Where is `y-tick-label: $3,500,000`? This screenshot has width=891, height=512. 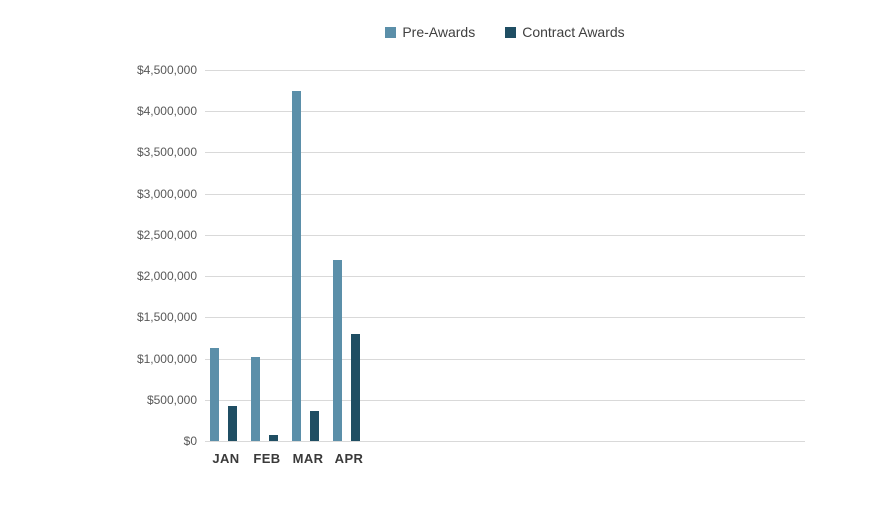 y-tick-label: $3,500,000 is located at coordinates (166, 152).